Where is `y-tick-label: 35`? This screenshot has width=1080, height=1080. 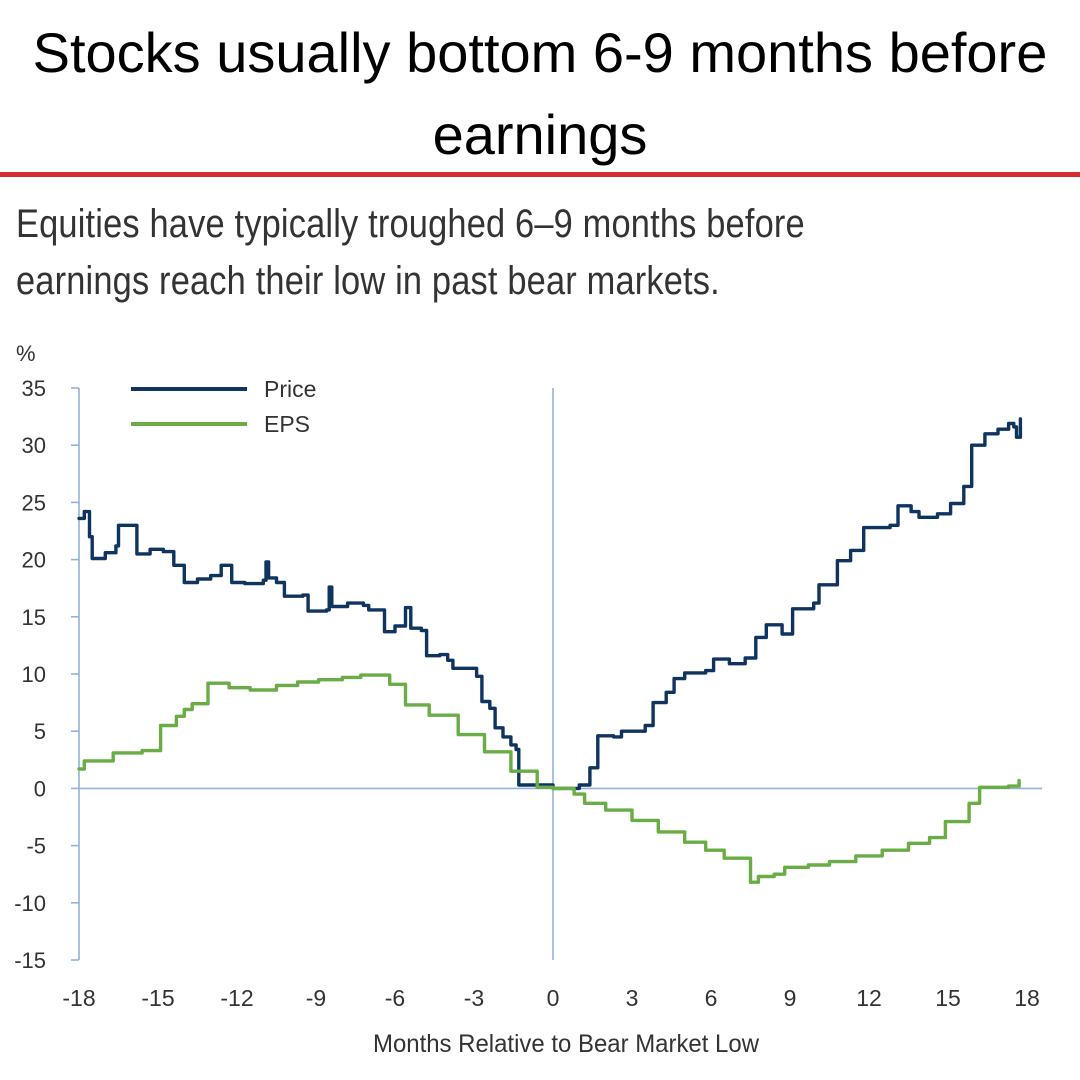 y-tick-label: 35 is located at coordinates (34, 388).